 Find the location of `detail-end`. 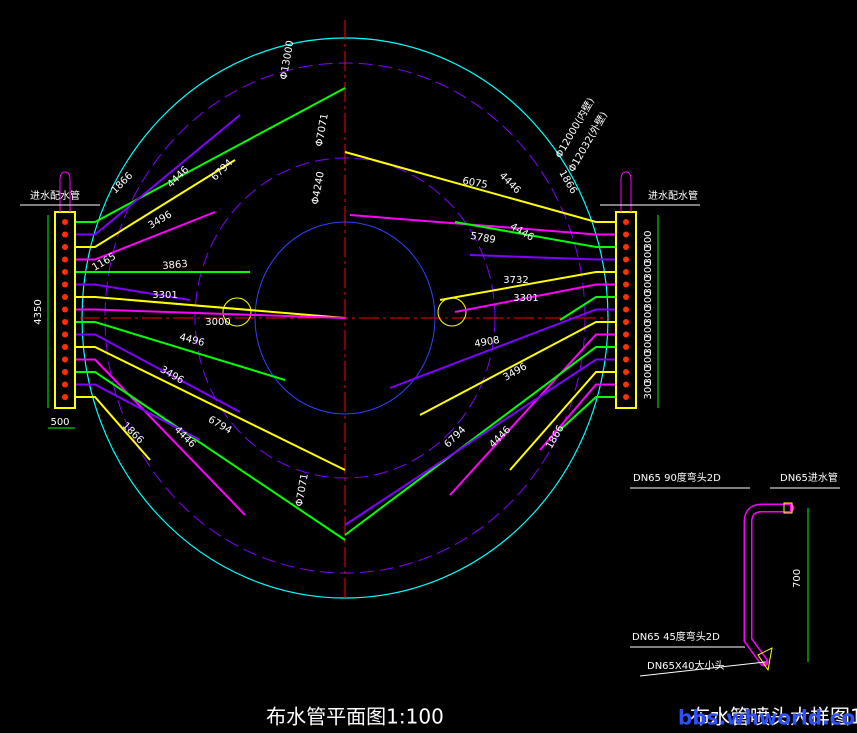

detail-end is located at coordinates (788, 508).